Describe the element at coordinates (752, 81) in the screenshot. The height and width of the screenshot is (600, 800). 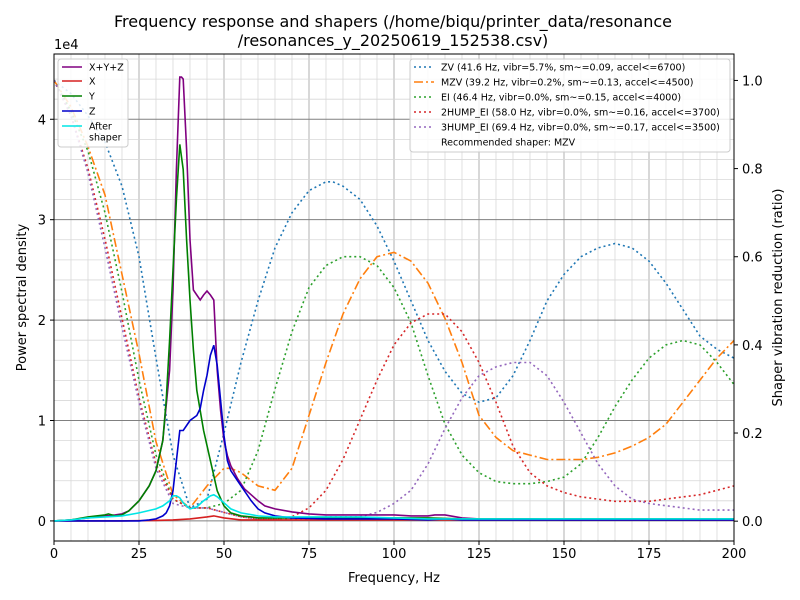
I see `right-y-tick-label: 1.0` at that location.